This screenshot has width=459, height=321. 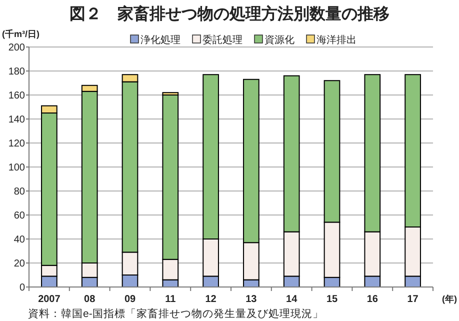 What do you see at coordinates (20, 216) in the screenshot?
I see `y-tick-label: 60` at bounding box center [20, 216].